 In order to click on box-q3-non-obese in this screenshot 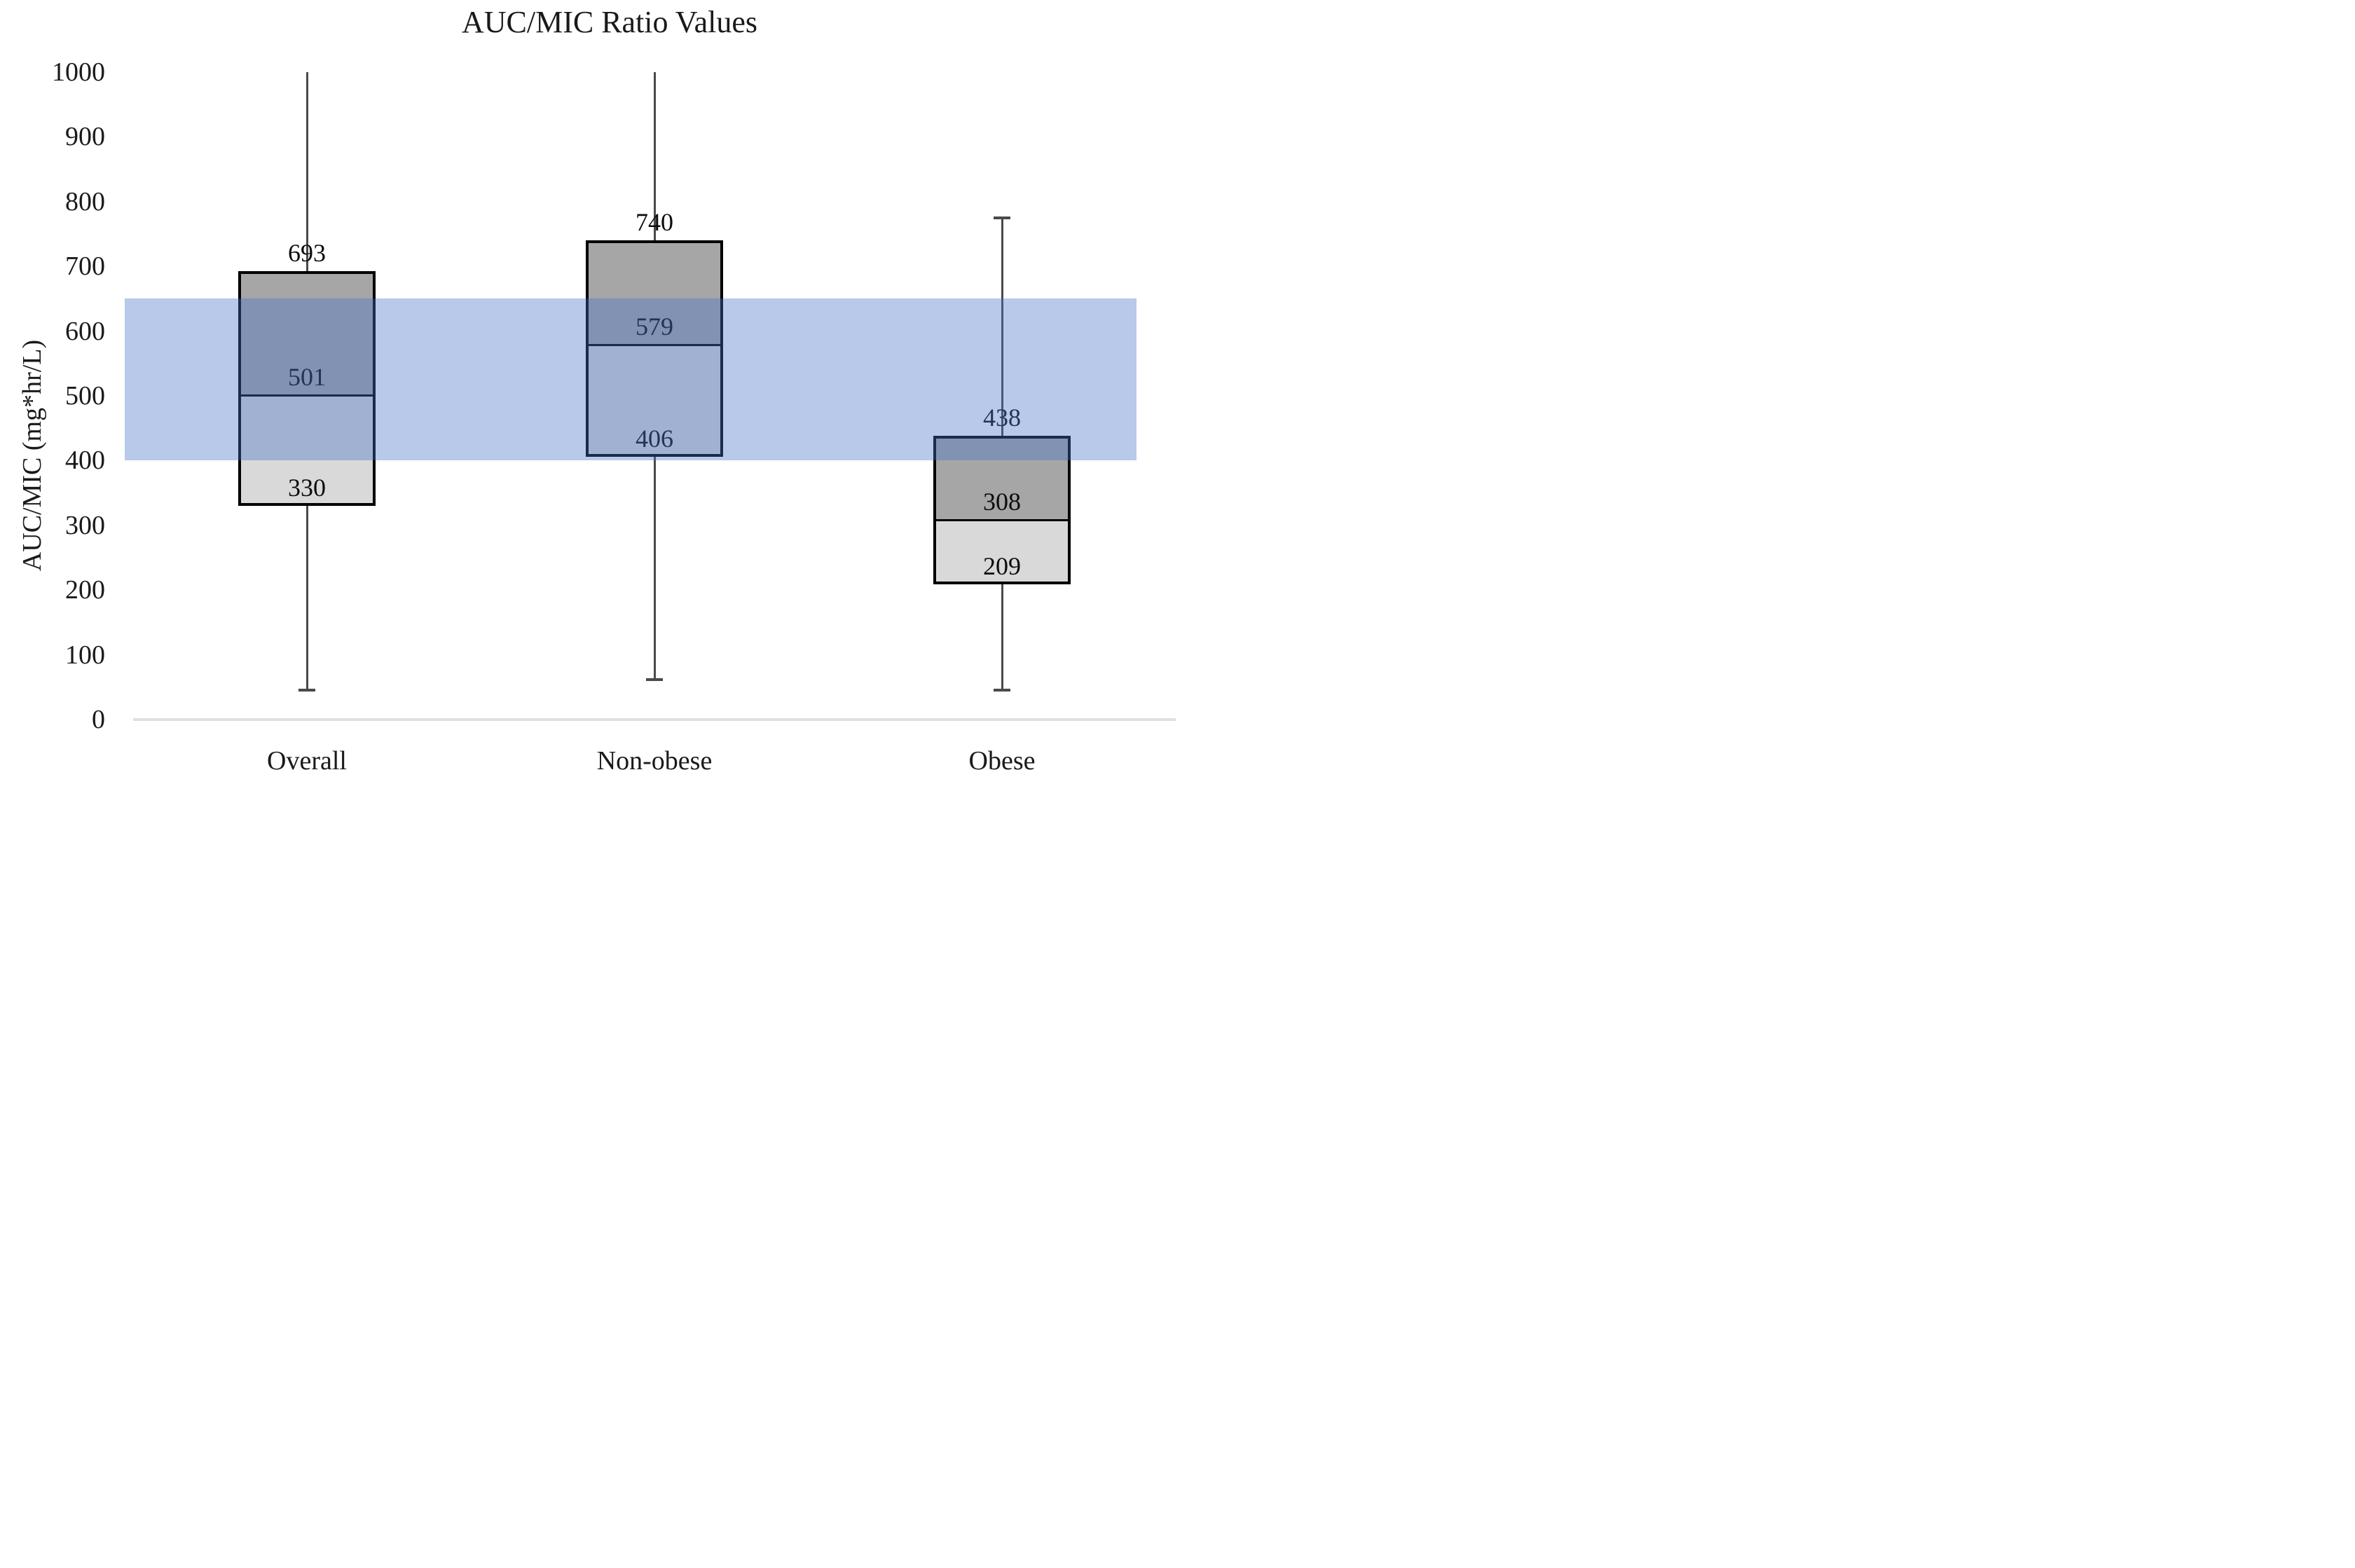, I will do `click(654, 292)`.